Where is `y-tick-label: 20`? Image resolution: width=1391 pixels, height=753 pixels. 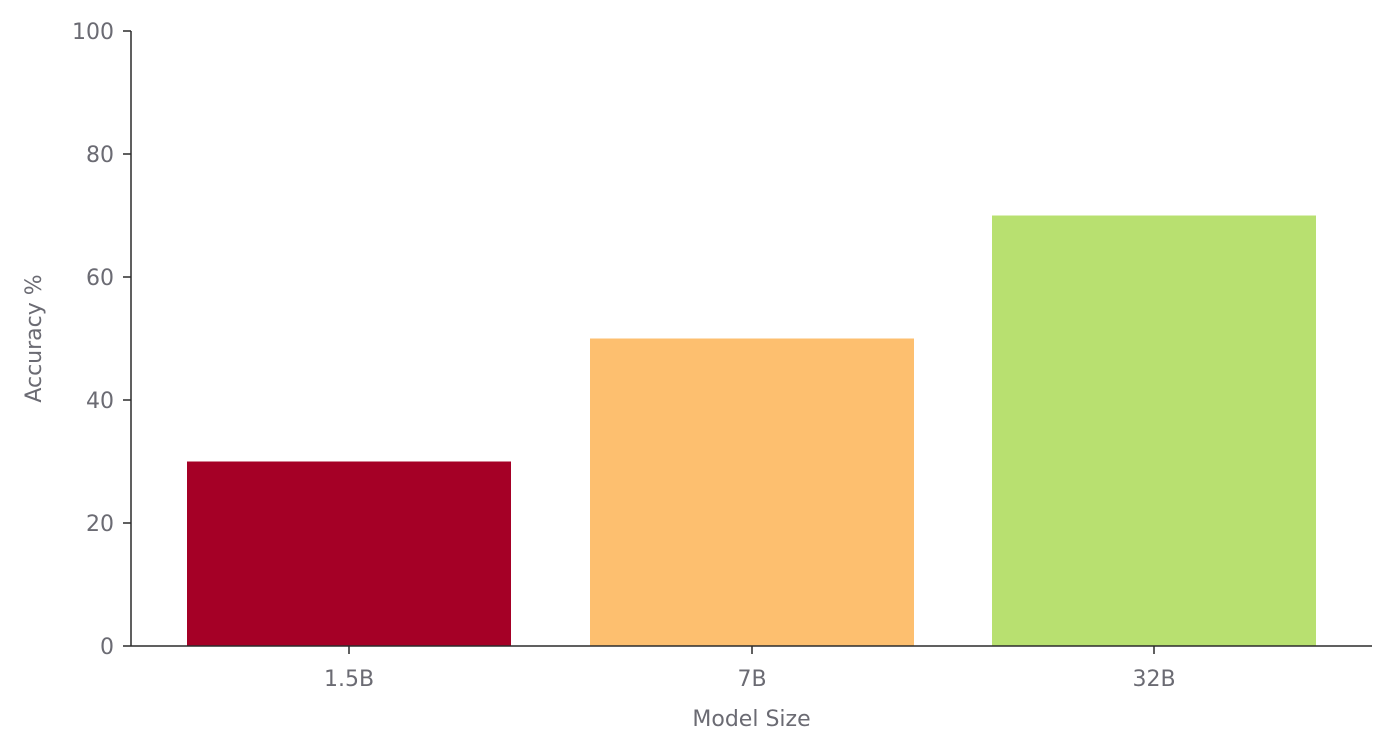
y-tick-label: 20 is located at coordinates (100, 524).